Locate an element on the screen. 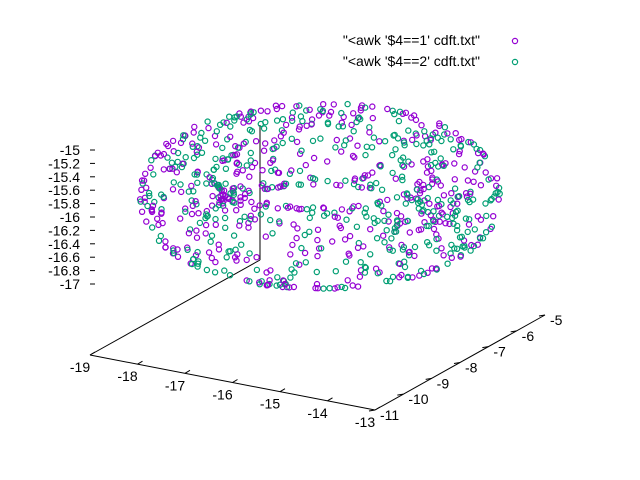 The width and height of the screenshot is (640, 480). y-tick-label: -10 is located at coordinates (418, 399).